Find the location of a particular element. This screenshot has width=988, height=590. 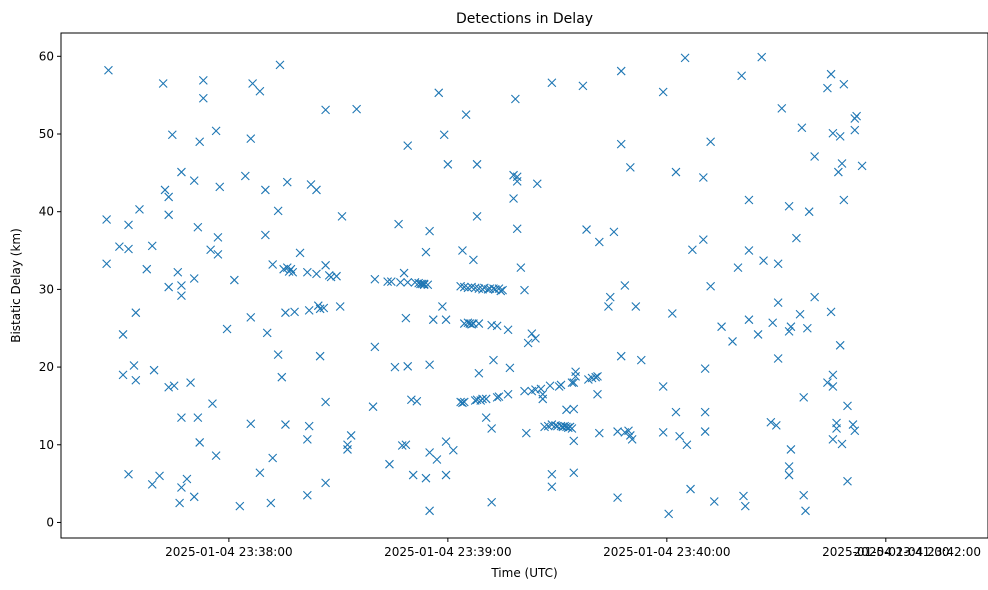

y-tick-label: 30 is located at coordinates (46, 289).